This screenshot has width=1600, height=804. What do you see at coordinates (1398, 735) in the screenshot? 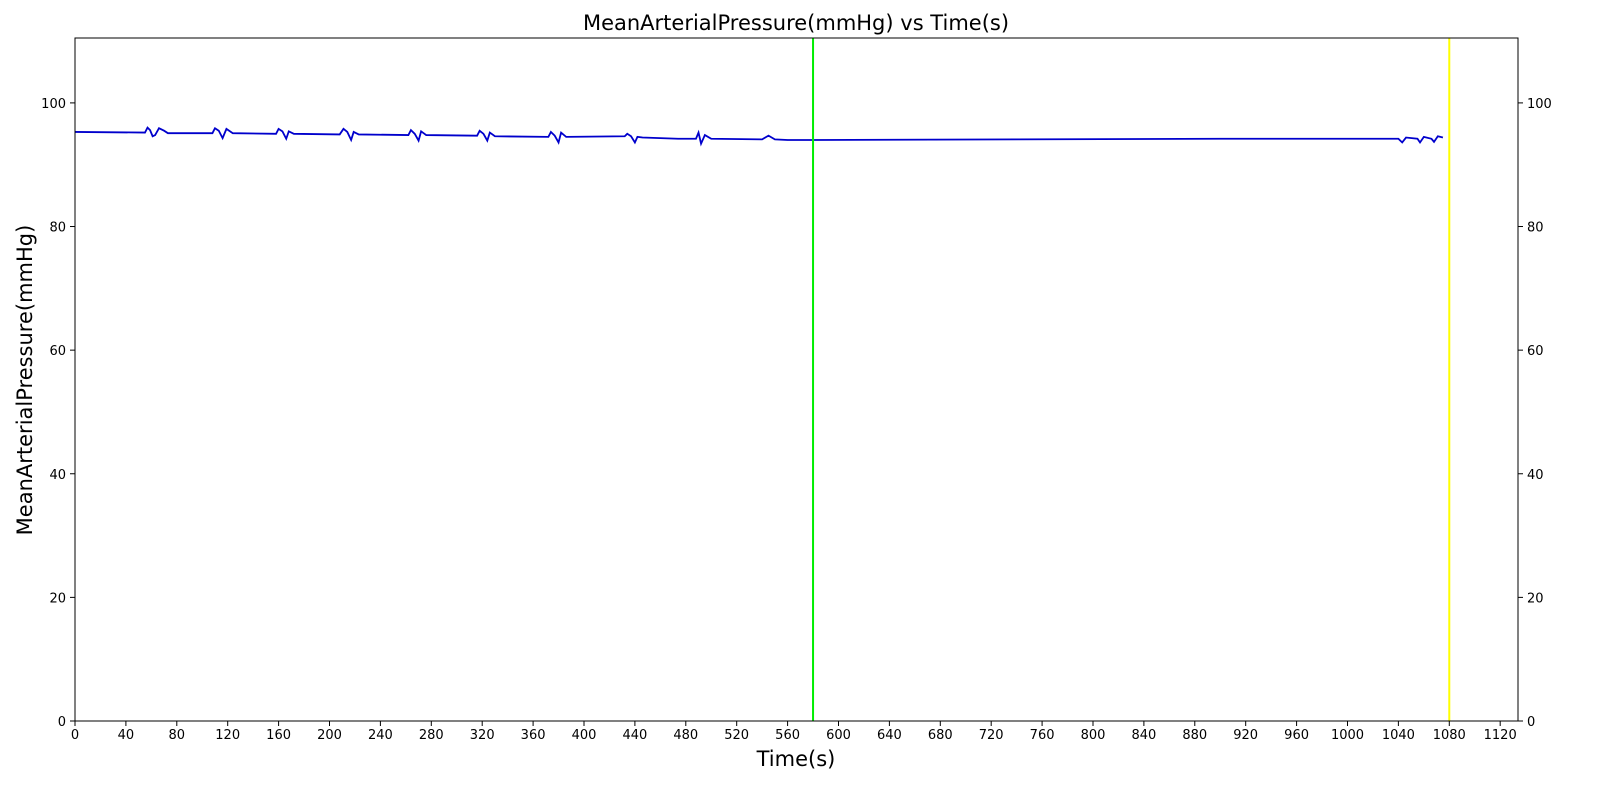
I see `x-tick-label: 1040` at bounding box center [1398, 735].